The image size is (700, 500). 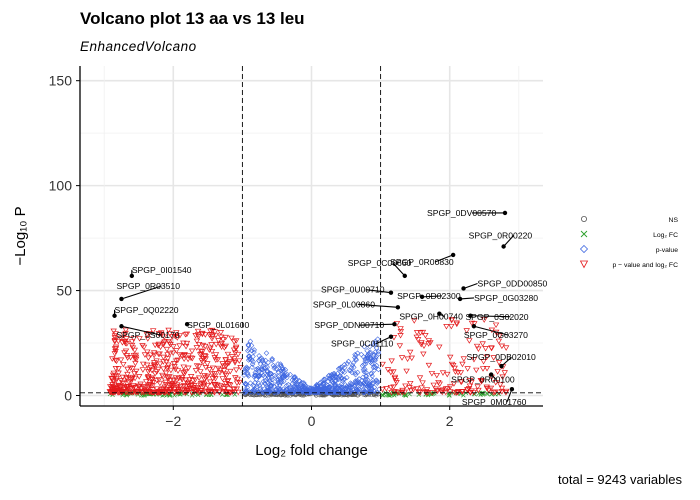 I want to click on ns-point, so click(x=253, y=395).